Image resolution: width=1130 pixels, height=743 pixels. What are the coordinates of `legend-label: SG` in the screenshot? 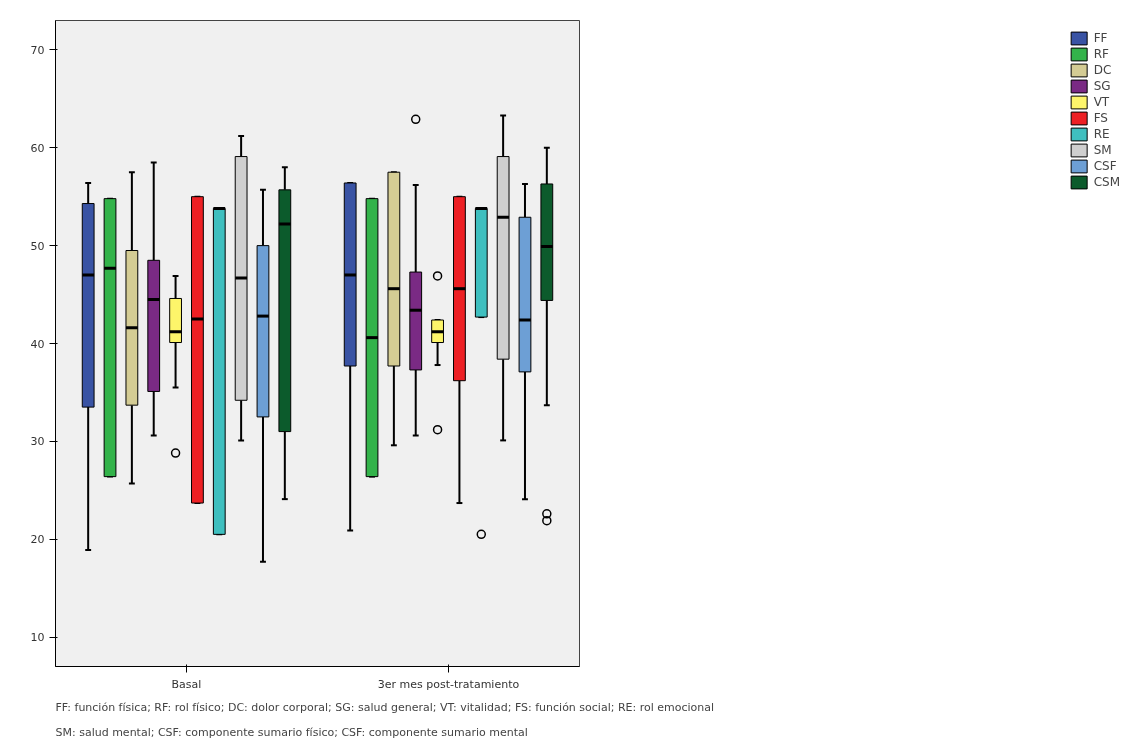 It's located at (1102, 86).